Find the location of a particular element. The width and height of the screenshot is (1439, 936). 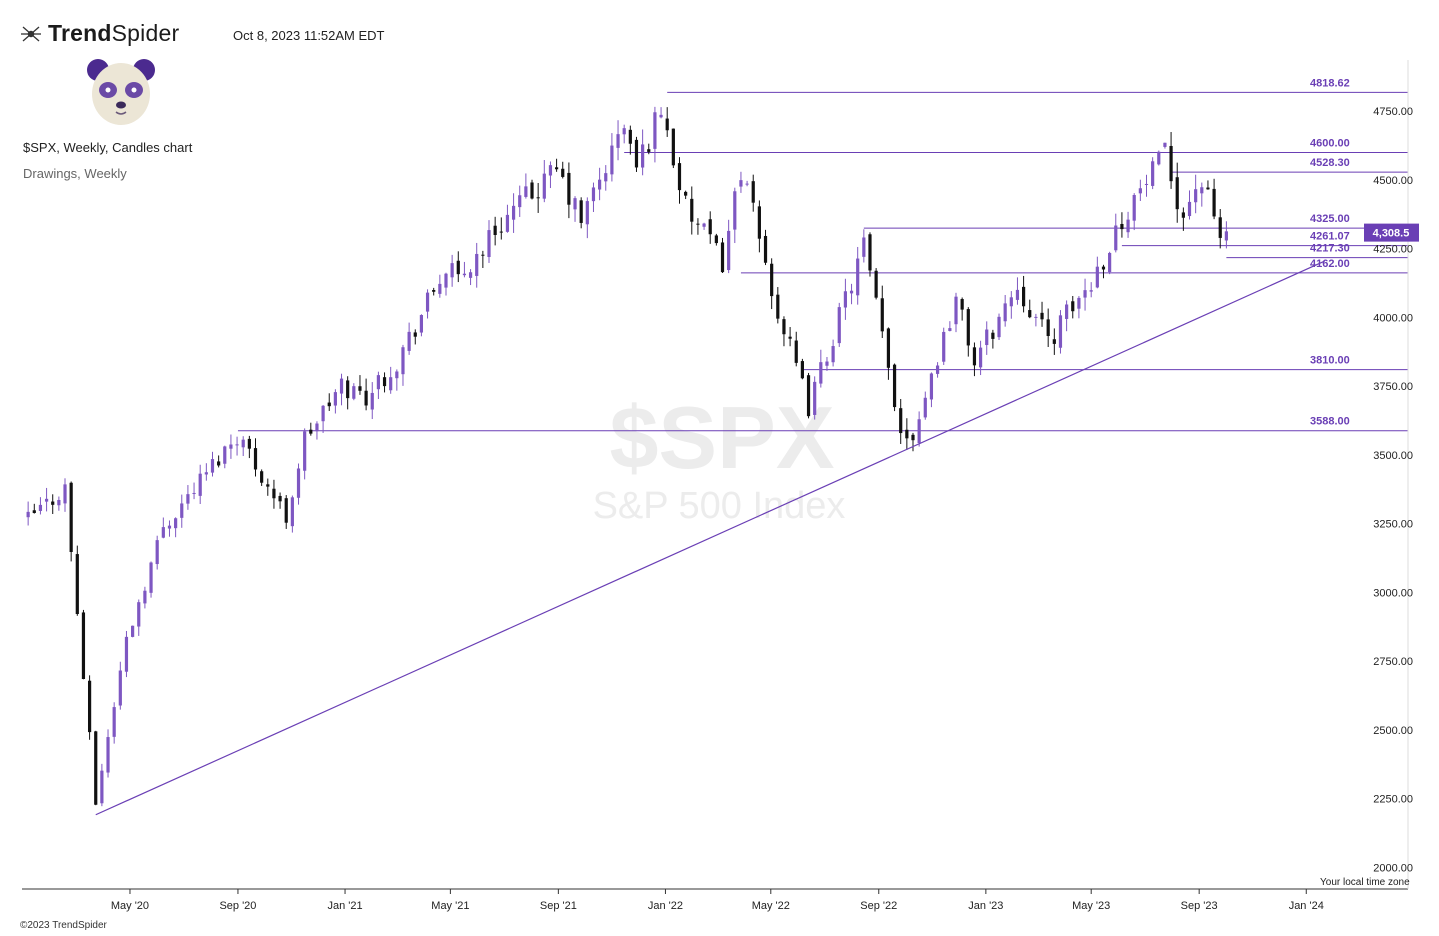

x-tick-label: Jan '23 is located at coordinates (985, 906).